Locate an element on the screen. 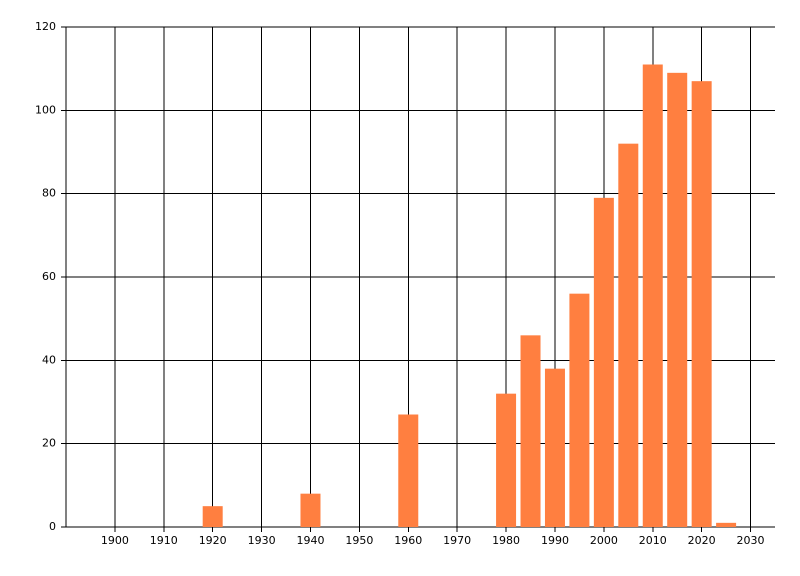  y-tick-label: 40 is located at coordinates (49, 359).